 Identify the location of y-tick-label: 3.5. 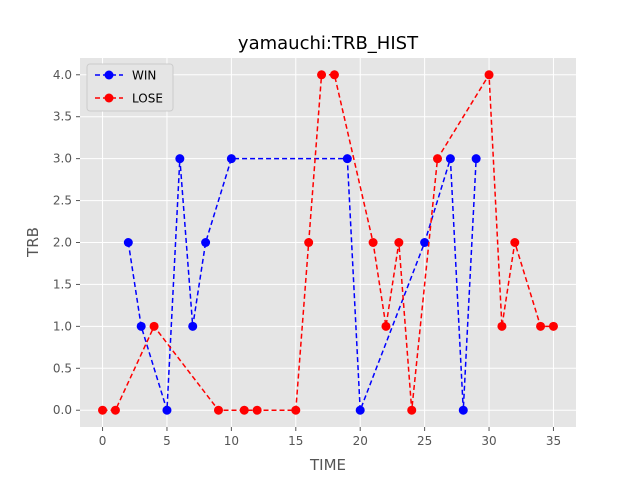
(62, 117).